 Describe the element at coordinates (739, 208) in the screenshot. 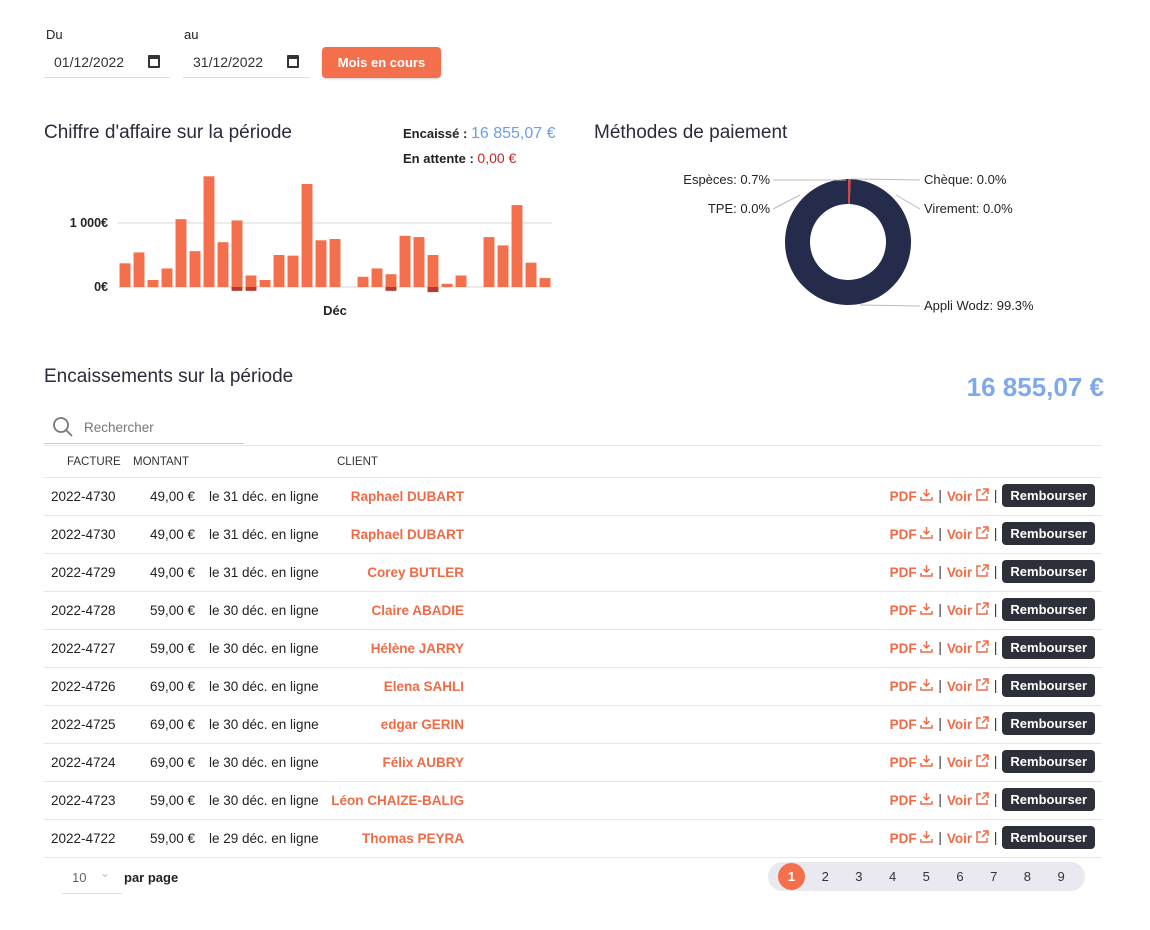

I see `donut-label: TPE: 0.0%` at that location.